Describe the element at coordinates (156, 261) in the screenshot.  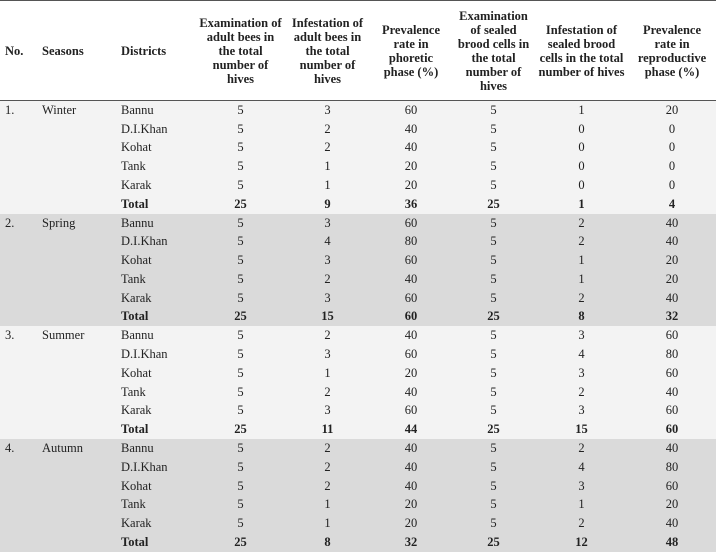
I see `district: Kohat` at that location.